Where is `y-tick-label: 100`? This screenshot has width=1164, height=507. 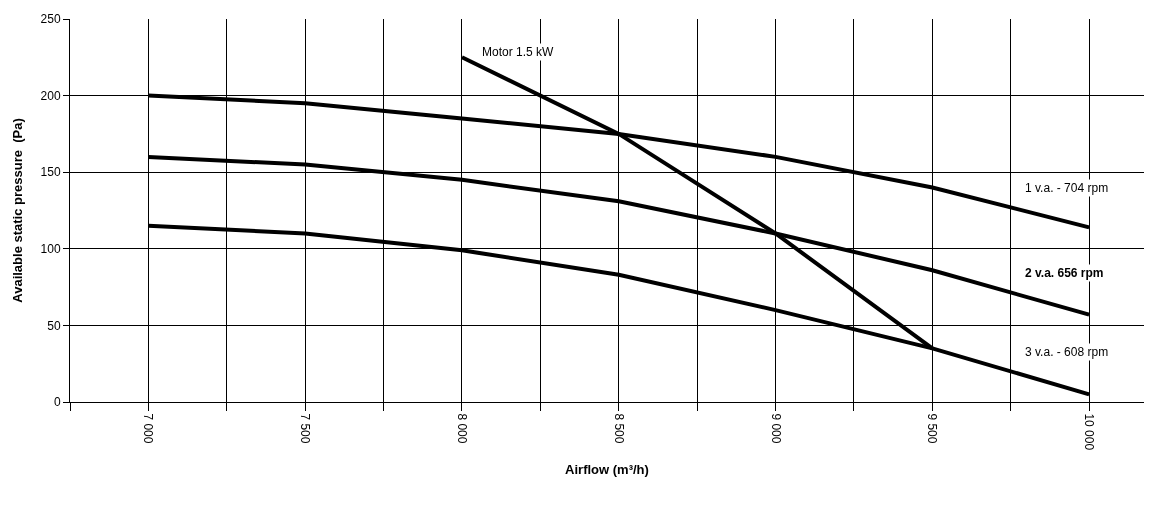 y-tick-label: 100 is located at coordinates (50, 249).